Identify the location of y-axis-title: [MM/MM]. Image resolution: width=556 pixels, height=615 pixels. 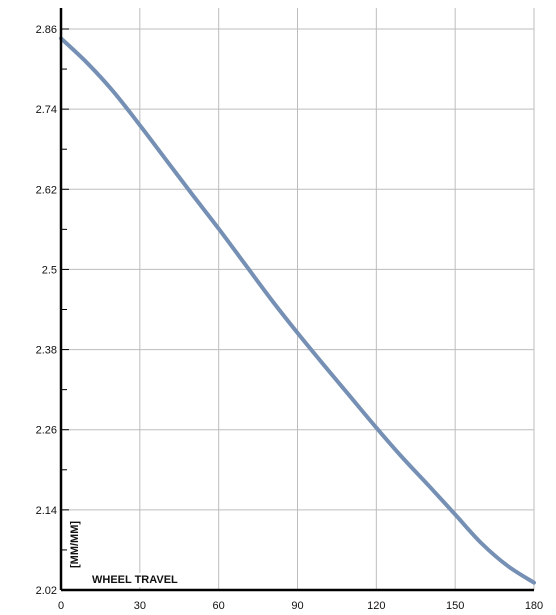
(75, 544).